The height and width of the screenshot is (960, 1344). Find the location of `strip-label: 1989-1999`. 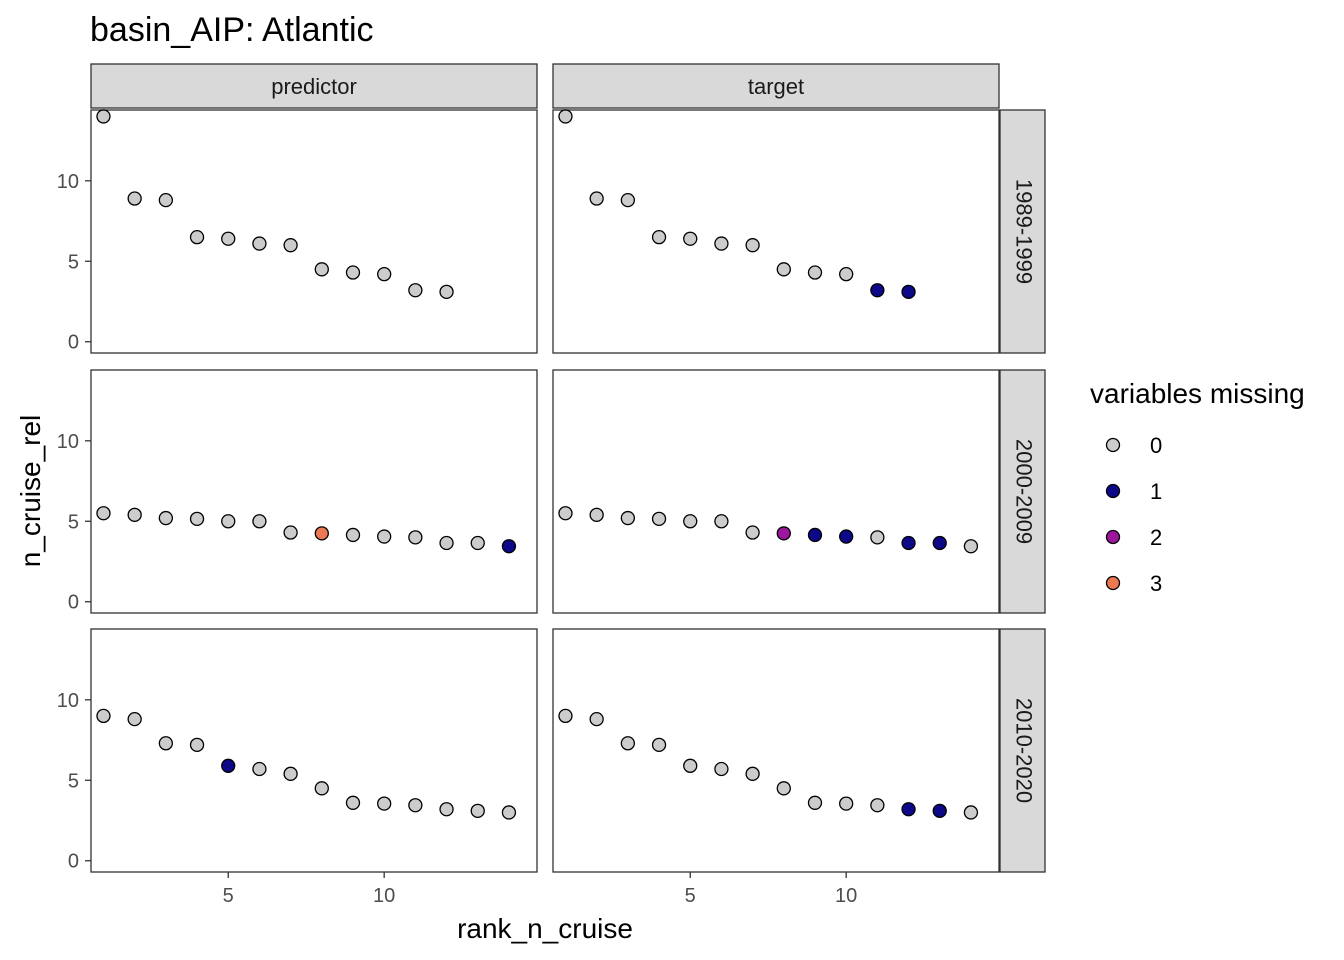

strip-label: 1989-1999 is located at coordinates (1024, 231).